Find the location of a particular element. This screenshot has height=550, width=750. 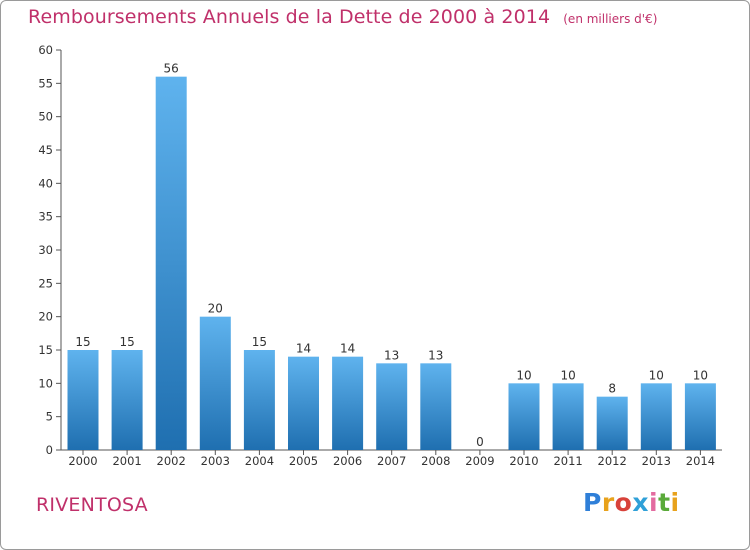

bar-value-label: 56 is located at coordinates (171, 69).